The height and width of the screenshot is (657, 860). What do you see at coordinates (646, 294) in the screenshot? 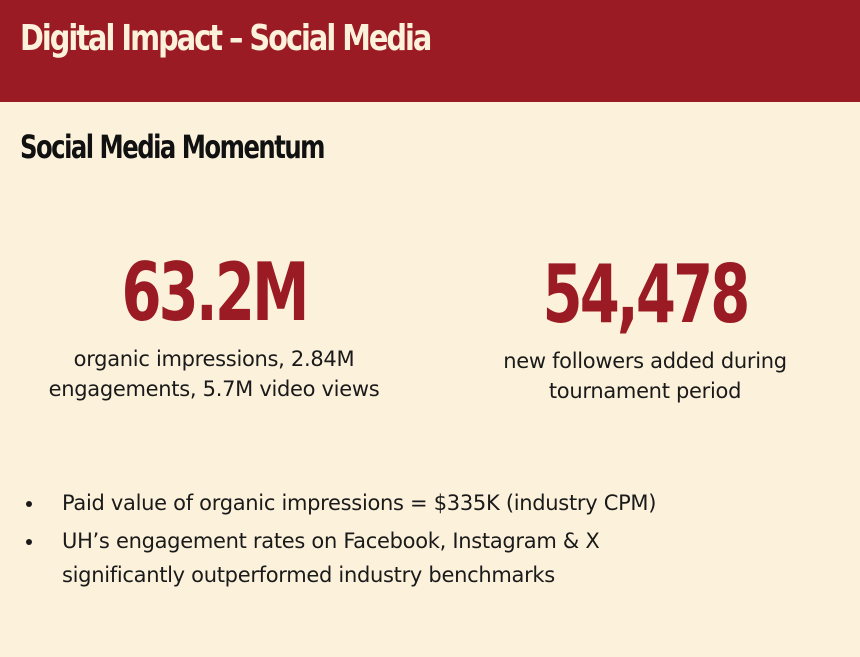
I see `stat-value: 54,478` at bounding box center [646, 294].